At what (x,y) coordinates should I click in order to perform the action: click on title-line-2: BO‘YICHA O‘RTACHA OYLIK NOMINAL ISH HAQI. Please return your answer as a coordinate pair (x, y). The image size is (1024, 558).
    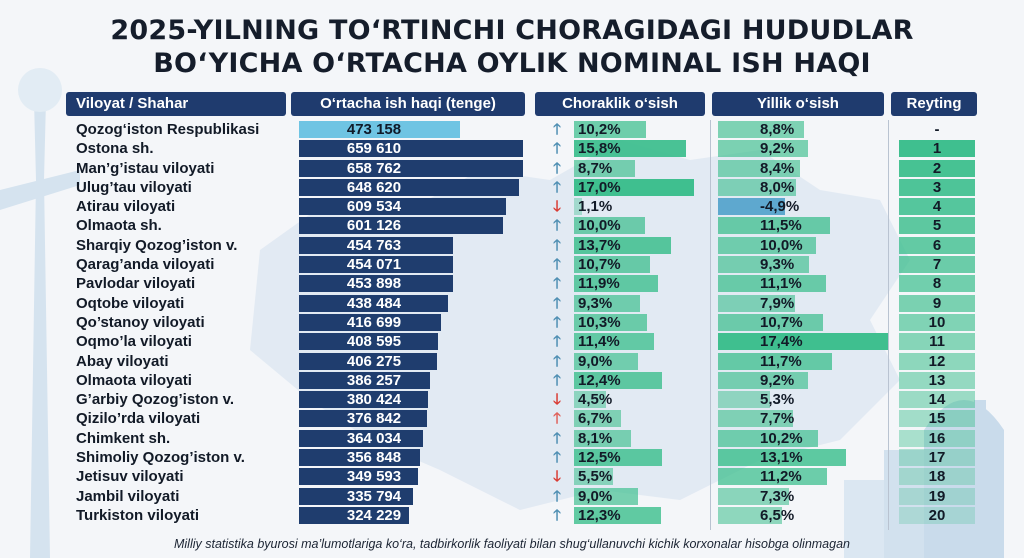
    Looking at the image, I should click on (512, 63).